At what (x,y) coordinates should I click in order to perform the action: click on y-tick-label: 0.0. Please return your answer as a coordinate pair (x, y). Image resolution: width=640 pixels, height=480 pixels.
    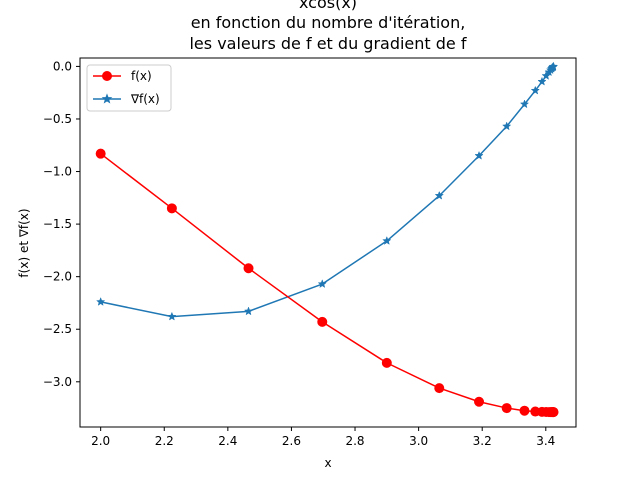
    Looking at the image, I should click on (62, 66).